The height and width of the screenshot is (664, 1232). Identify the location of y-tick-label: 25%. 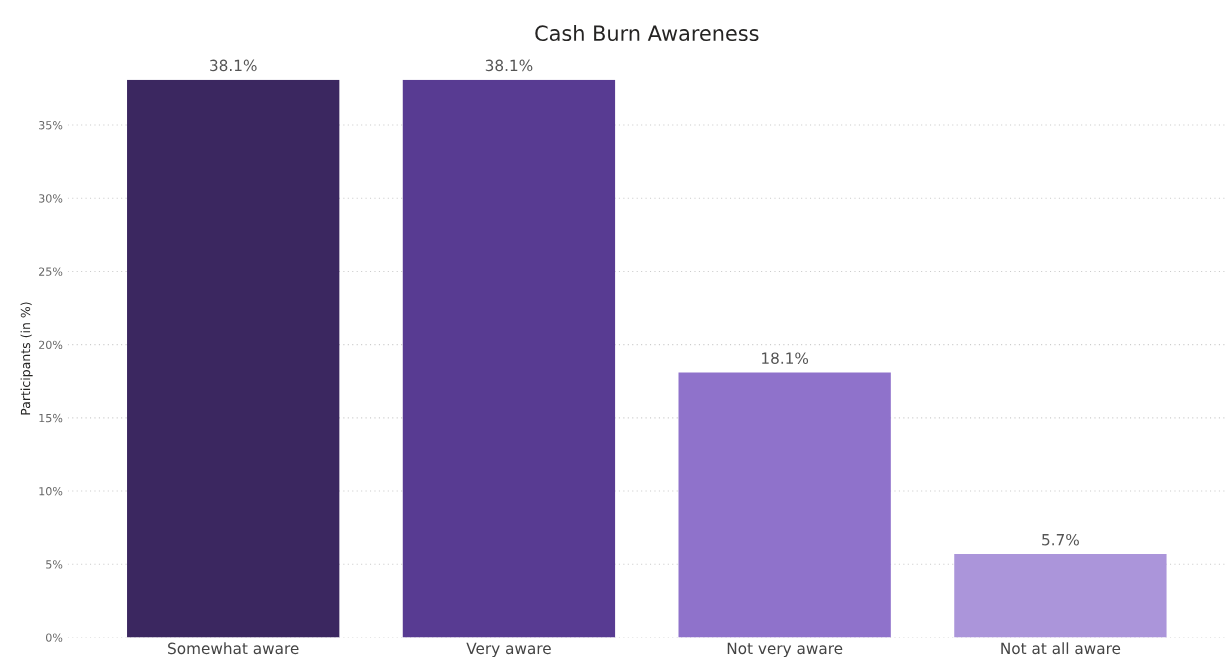
(51, 271).